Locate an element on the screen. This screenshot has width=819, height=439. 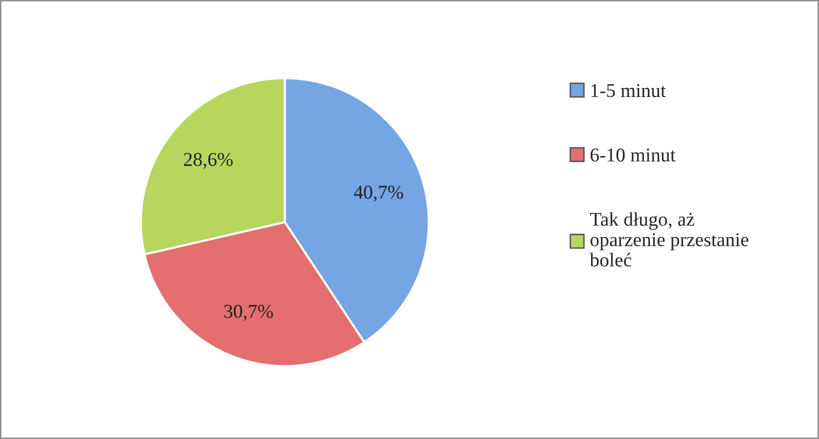
legend-label: 1-5 minut is located at coordinates (628, 91).